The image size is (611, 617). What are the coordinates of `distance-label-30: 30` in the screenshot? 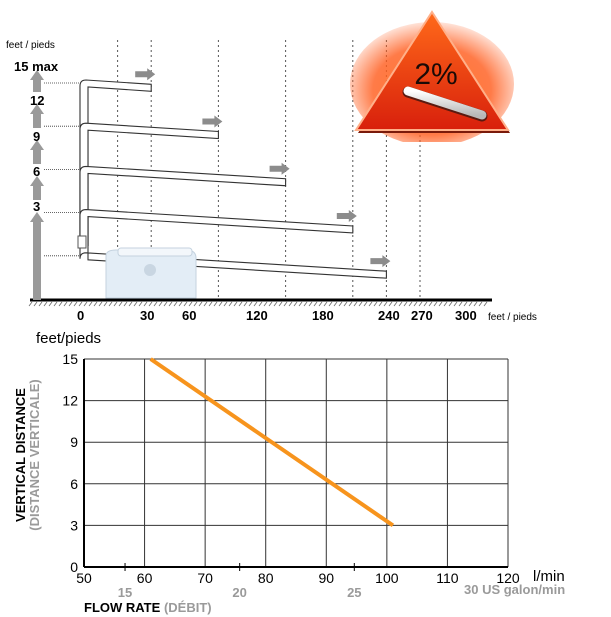 It's located at (147, 315).